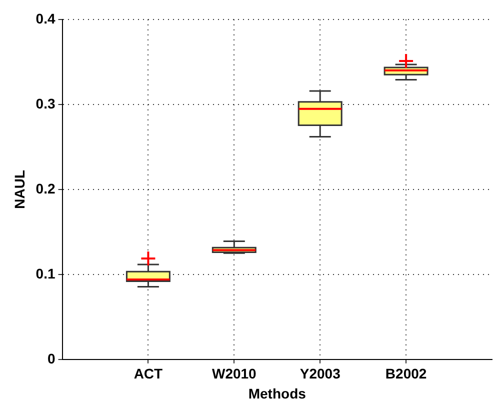  I want to click on y-tick-label: 0, so click(51, 358).